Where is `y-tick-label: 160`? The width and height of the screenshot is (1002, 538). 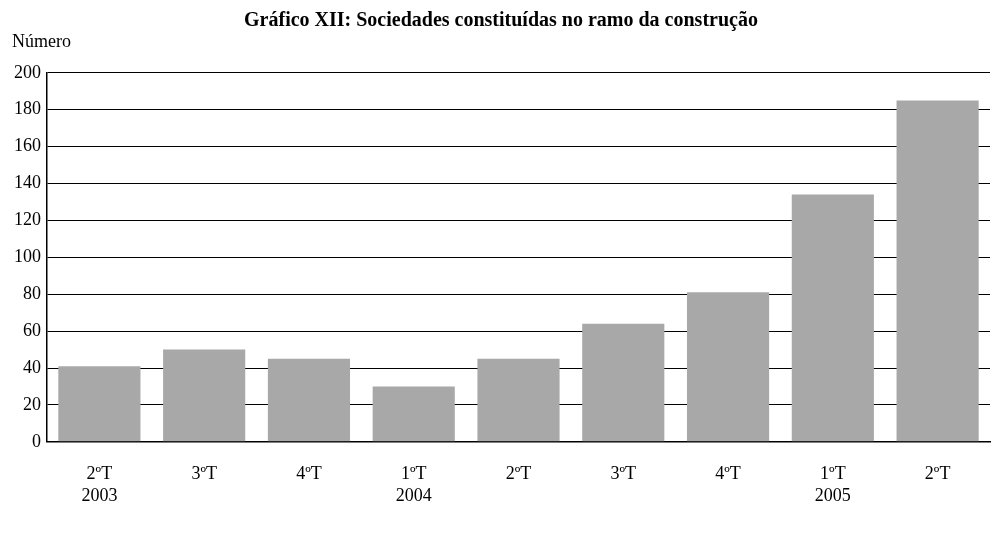 y-tick-label: 160 is located at coordinates (27, 145).